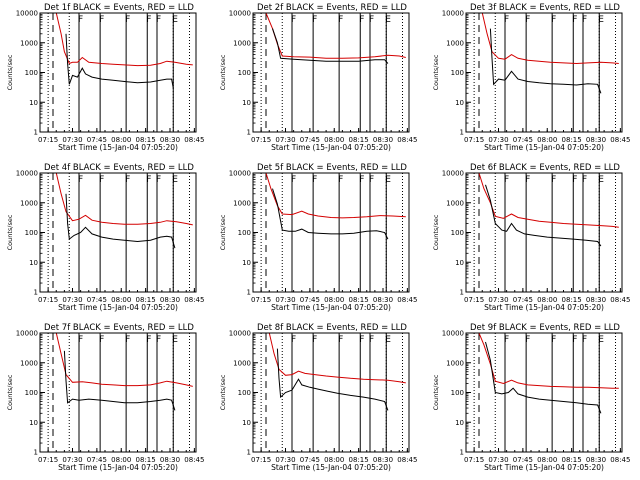 The width and height of the screenshot is (640, 480). What do you see at coordinates (97, 140) in the screenshot?
I see `x-tick-label: 07:45` at bounding box center [97, 140].